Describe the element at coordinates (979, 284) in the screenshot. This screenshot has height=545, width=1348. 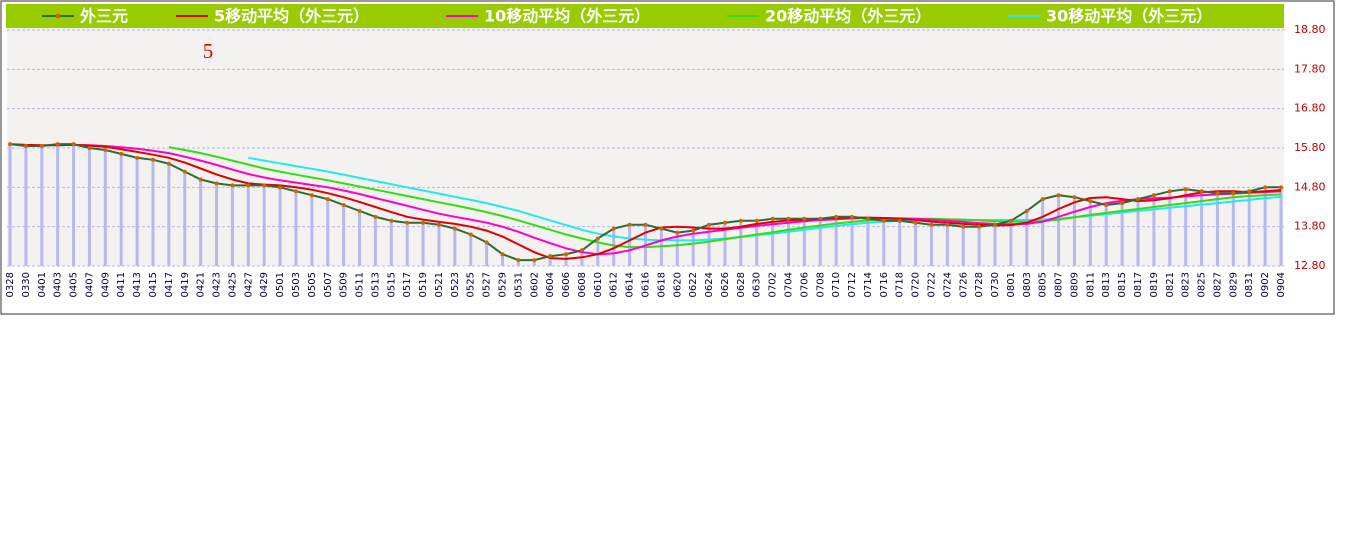
I see `x-tick-label: 0728` at that location.